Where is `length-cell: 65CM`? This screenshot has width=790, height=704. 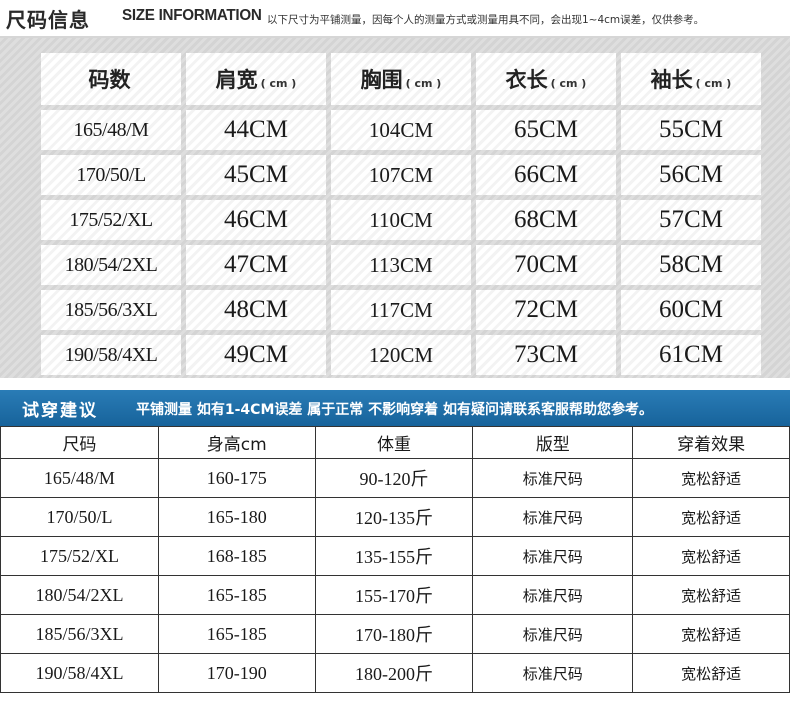 length-cell: 65CM is located at coordinates (546, 130).